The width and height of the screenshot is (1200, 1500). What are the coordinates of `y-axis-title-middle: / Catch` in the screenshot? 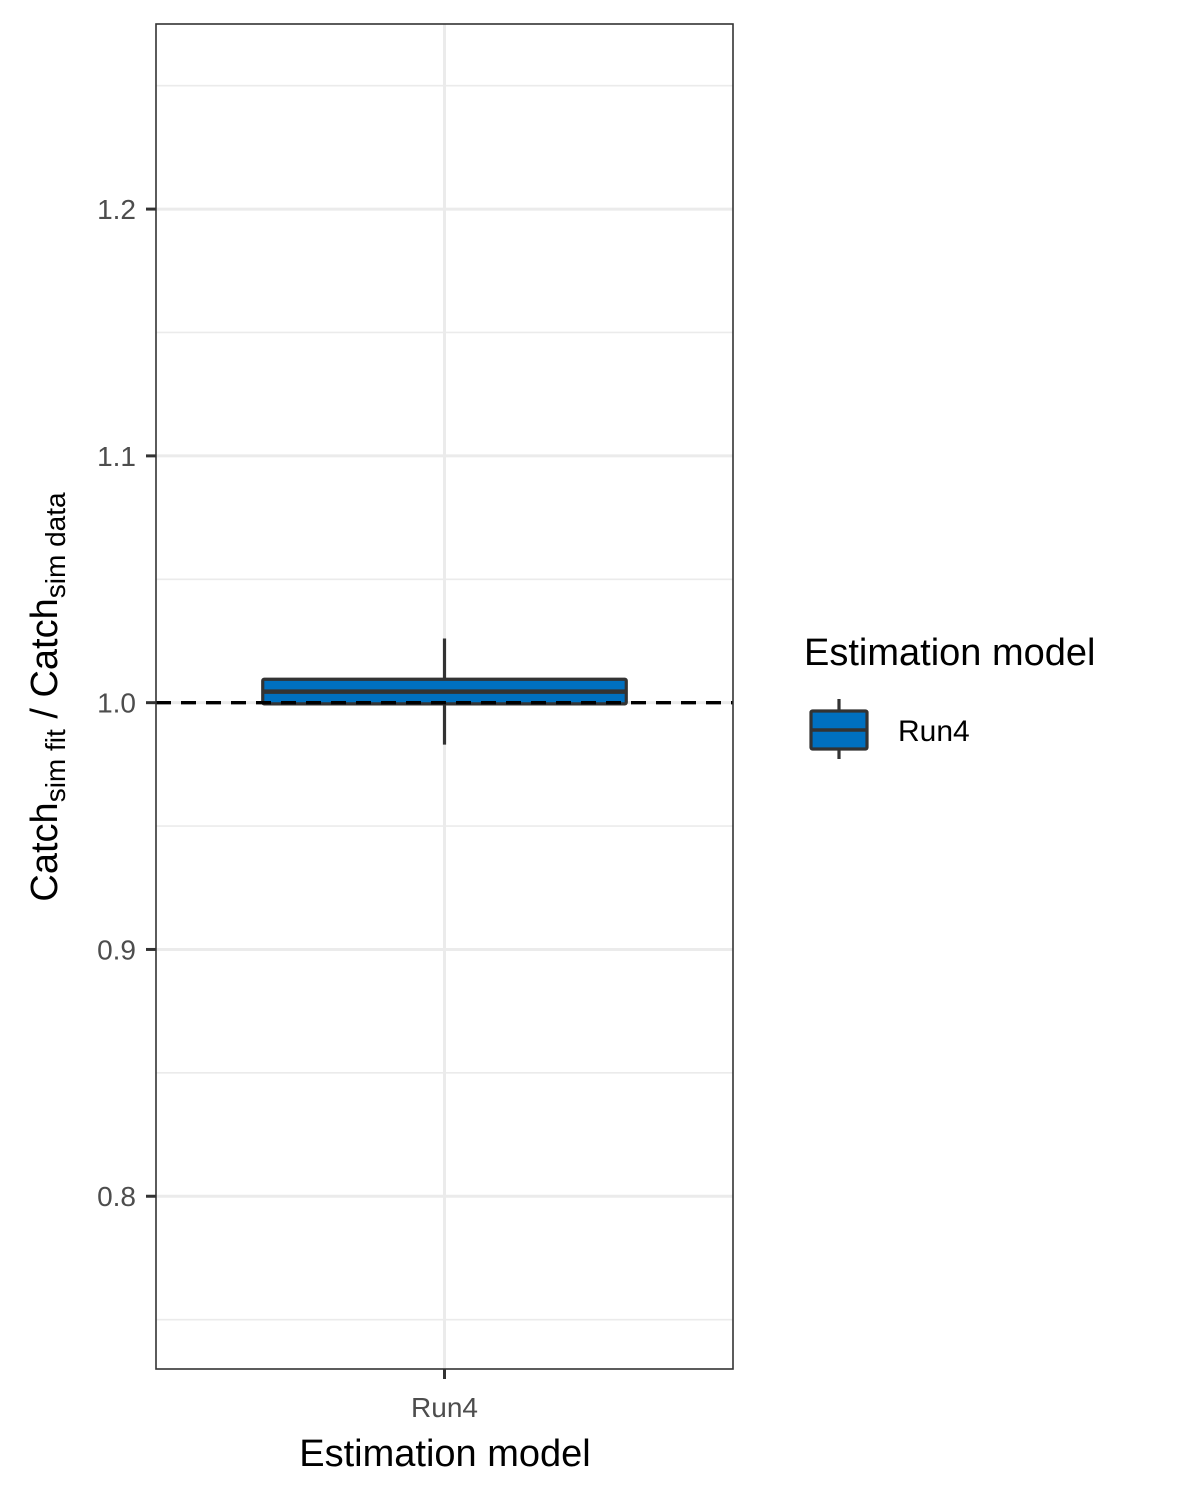 It's located at (45, 663).